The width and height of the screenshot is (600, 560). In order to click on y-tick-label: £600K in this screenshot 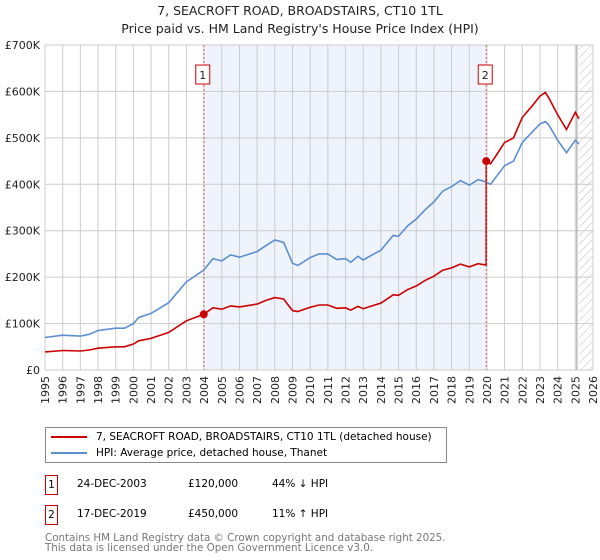, I will do `click(23, 91)`.